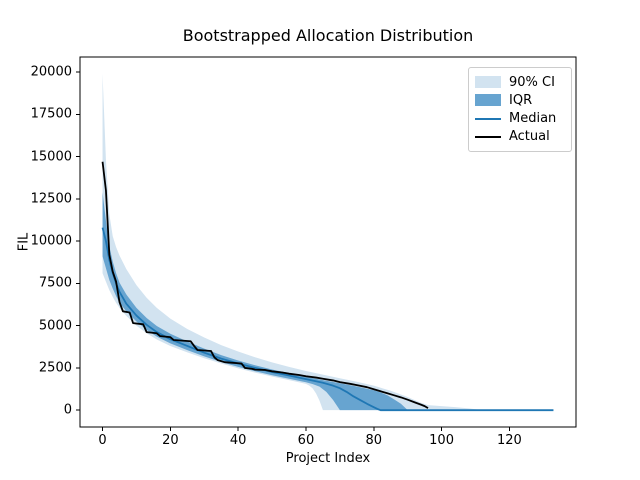  I want to click on x-tick-label: 60, so click(306, 440).